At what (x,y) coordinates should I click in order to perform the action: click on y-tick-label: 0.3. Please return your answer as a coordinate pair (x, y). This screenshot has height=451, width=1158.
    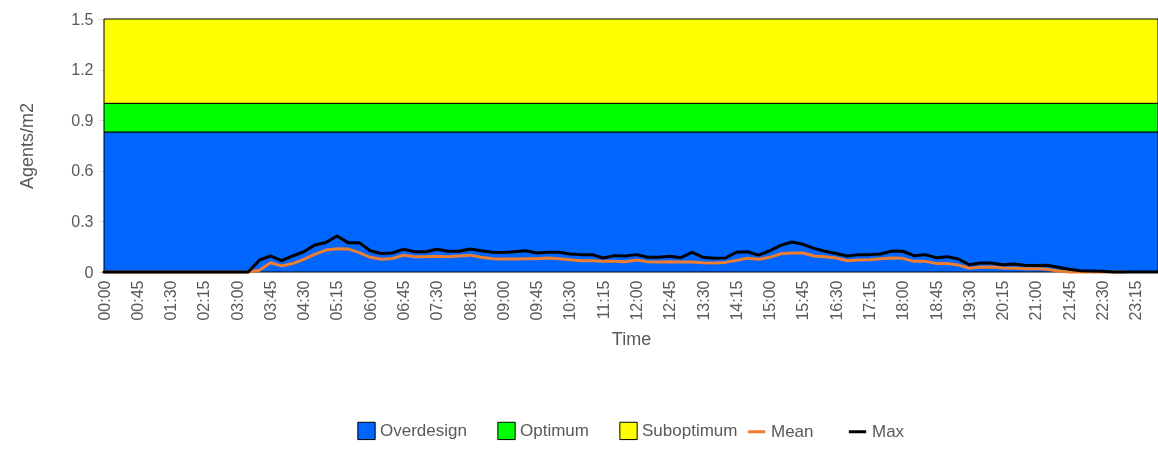
    Looking at the image, I should click on (82, 221).